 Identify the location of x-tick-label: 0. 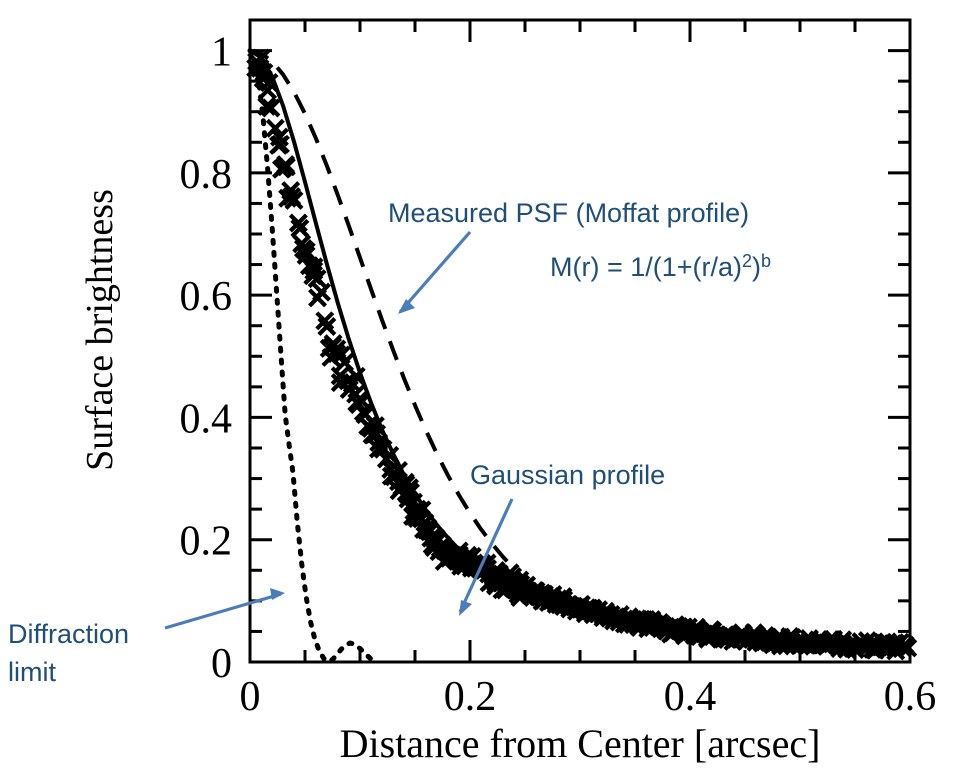
(250, 697).